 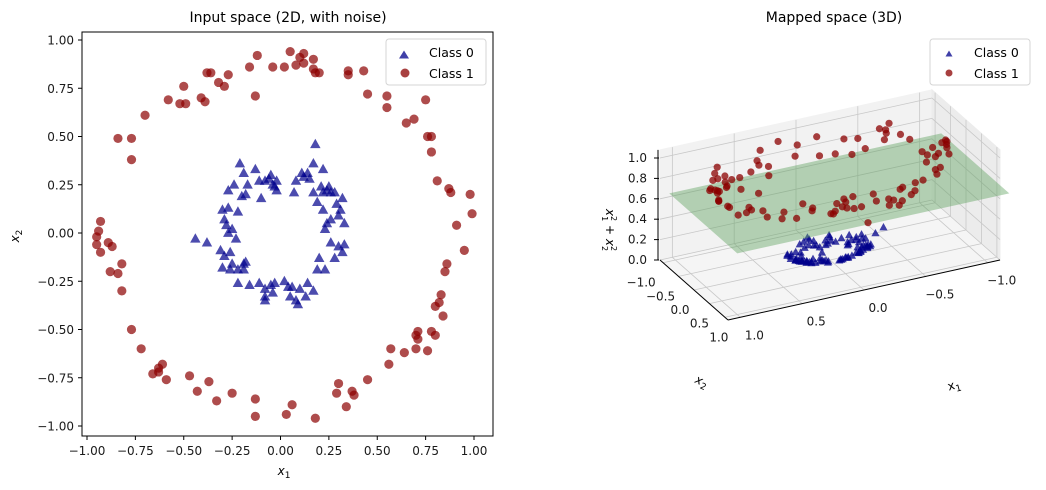 What do you see at coordinates (816, 322) in the screenshot?
I see `x1-tick-label: 0.5` at bounding box center [816, 322].